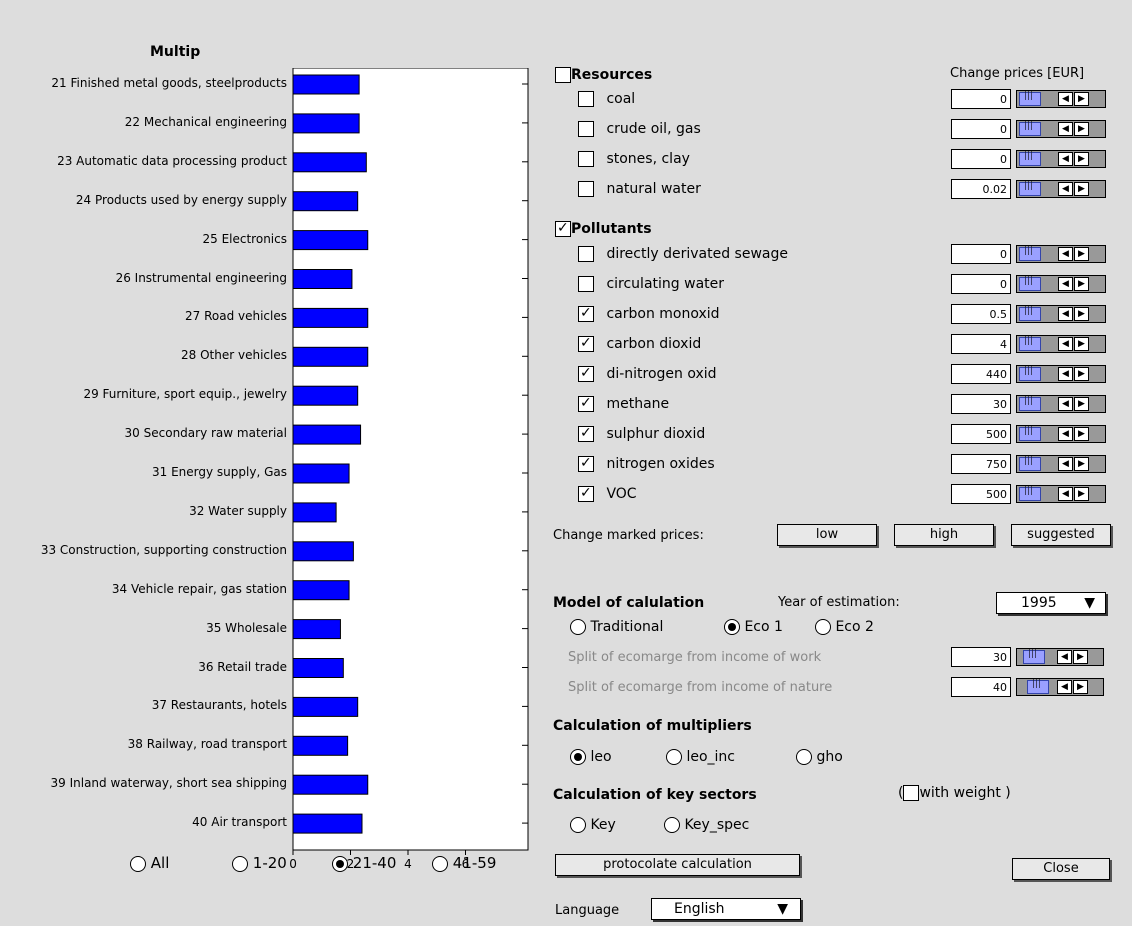  Describe the element at coordinates (981, 464) in the screenshot. I see `pollutants-price-value: 750` at that location.